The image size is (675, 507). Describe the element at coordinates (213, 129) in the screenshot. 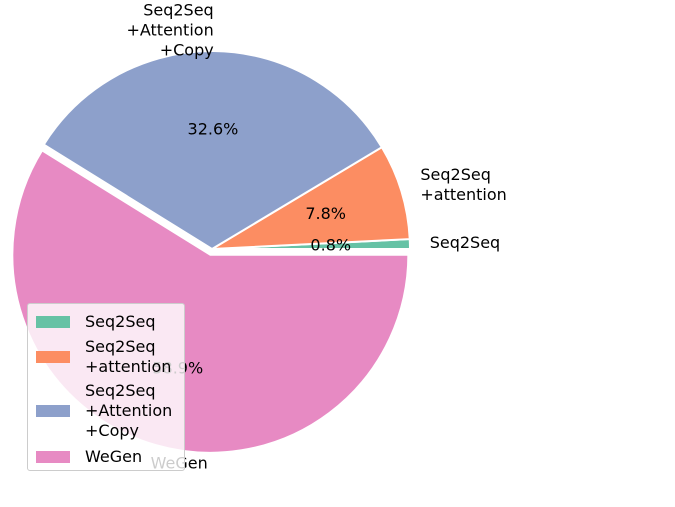

I see `slice-percent-label: 32.6%` at that location.